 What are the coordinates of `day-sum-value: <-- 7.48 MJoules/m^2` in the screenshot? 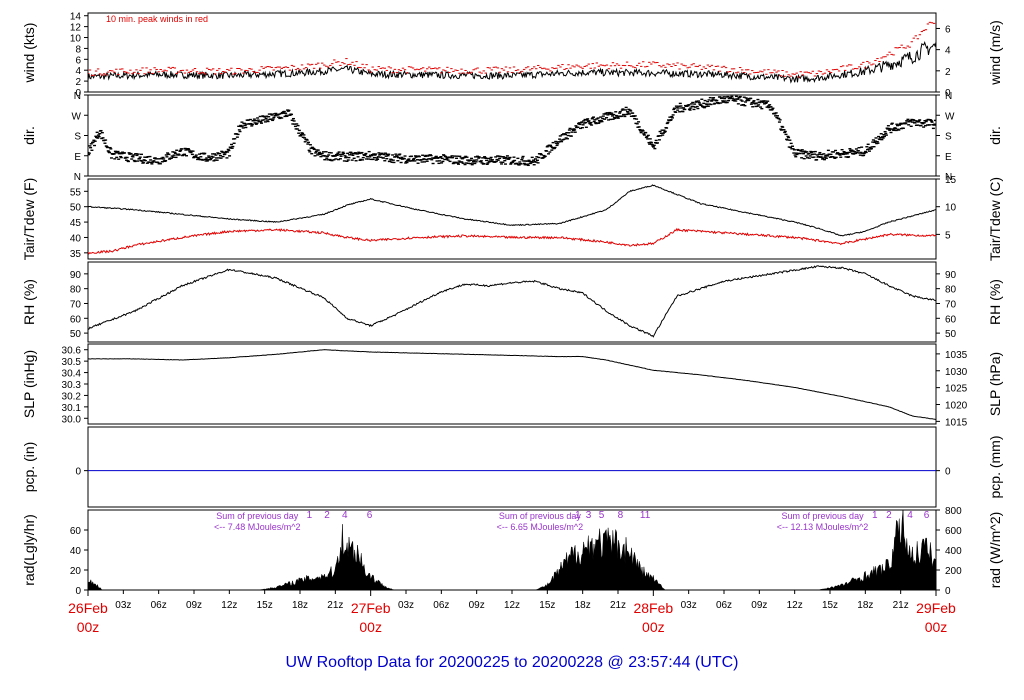 It's located at (257, 527).